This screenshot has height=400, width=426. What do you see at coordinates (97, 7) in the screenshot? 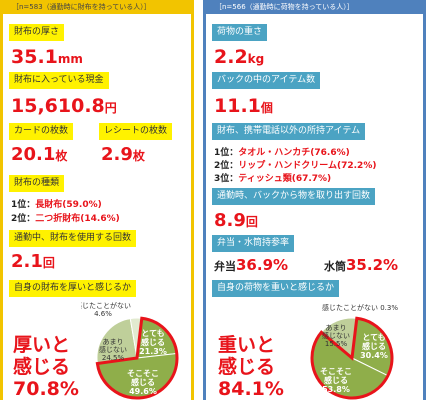
I see `wallet-sample-header: ［n=583（通勤時に財布を持っている人）］` at bounding box center [97, 7].